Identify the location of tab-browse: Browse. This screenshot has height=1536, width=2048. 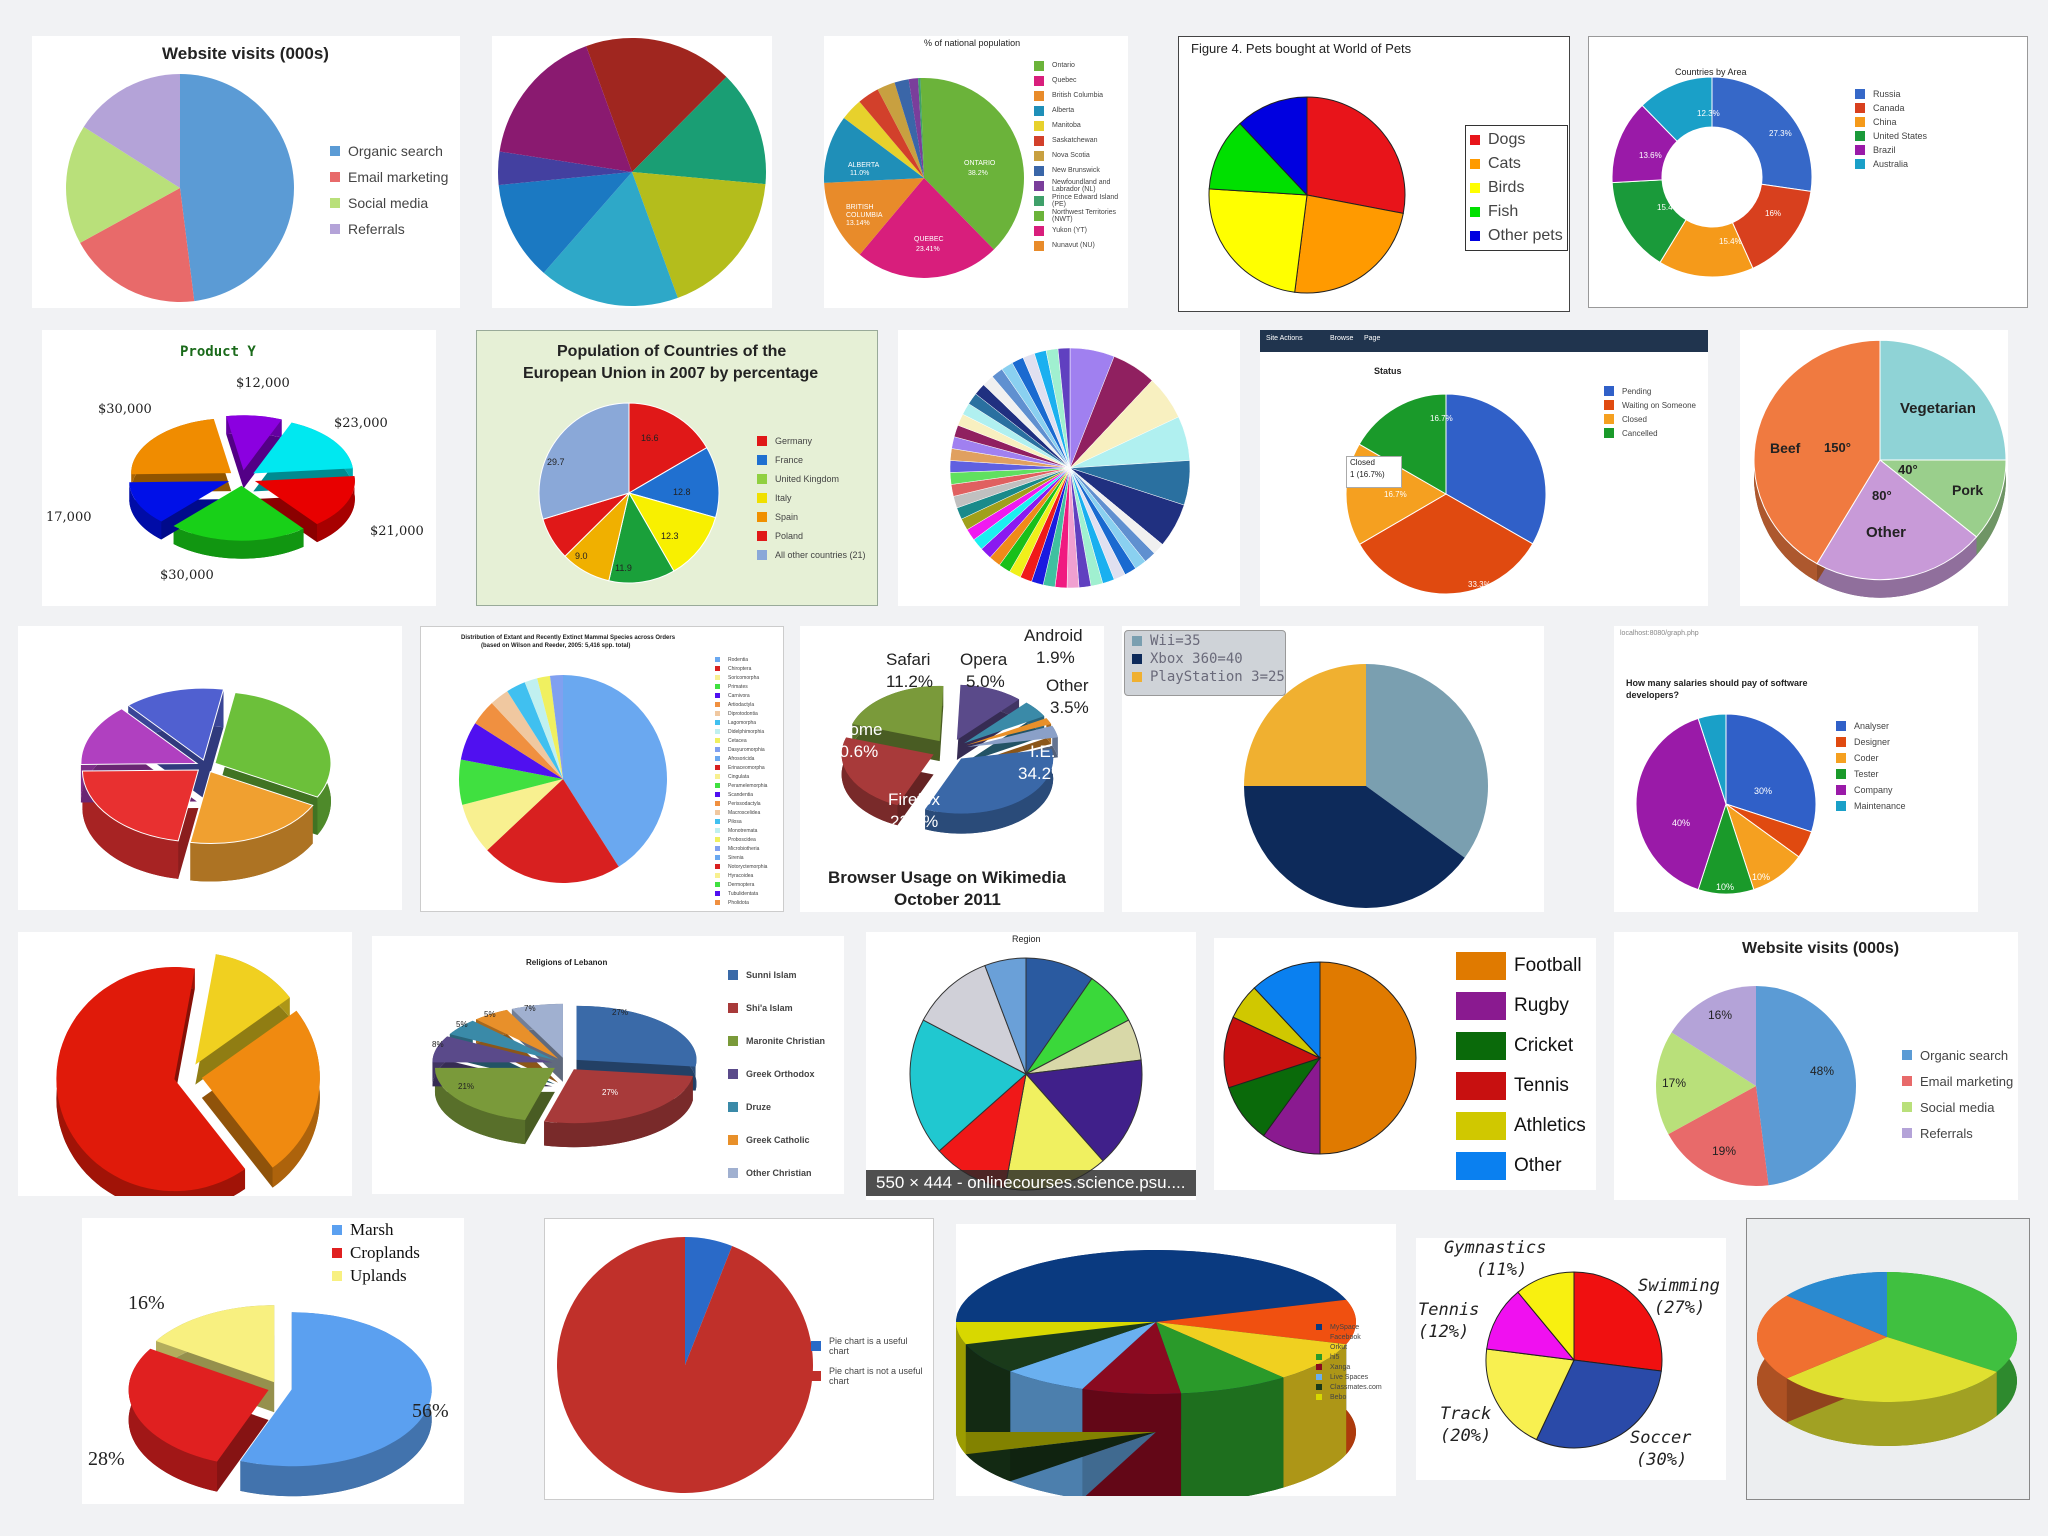
(1342, 338).